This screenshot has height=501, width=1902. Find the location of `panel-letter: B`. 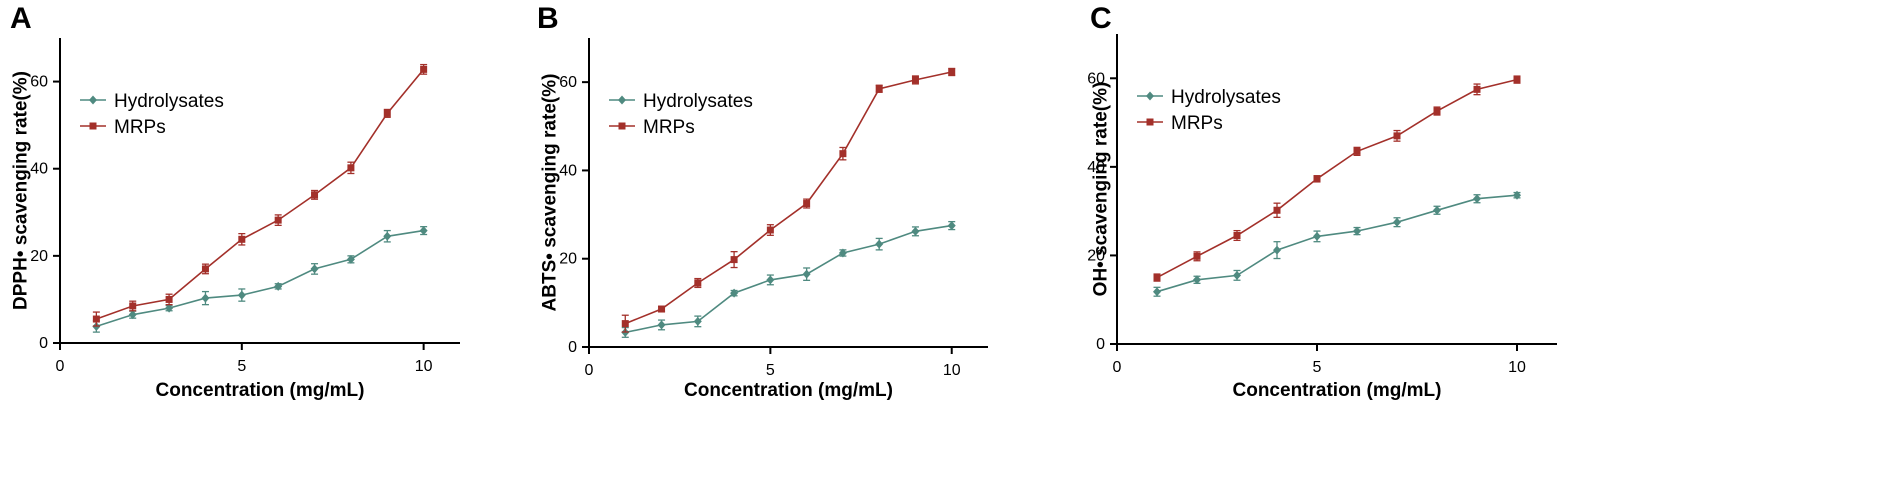

panel-letter: B is located at coordinates (548, 18).